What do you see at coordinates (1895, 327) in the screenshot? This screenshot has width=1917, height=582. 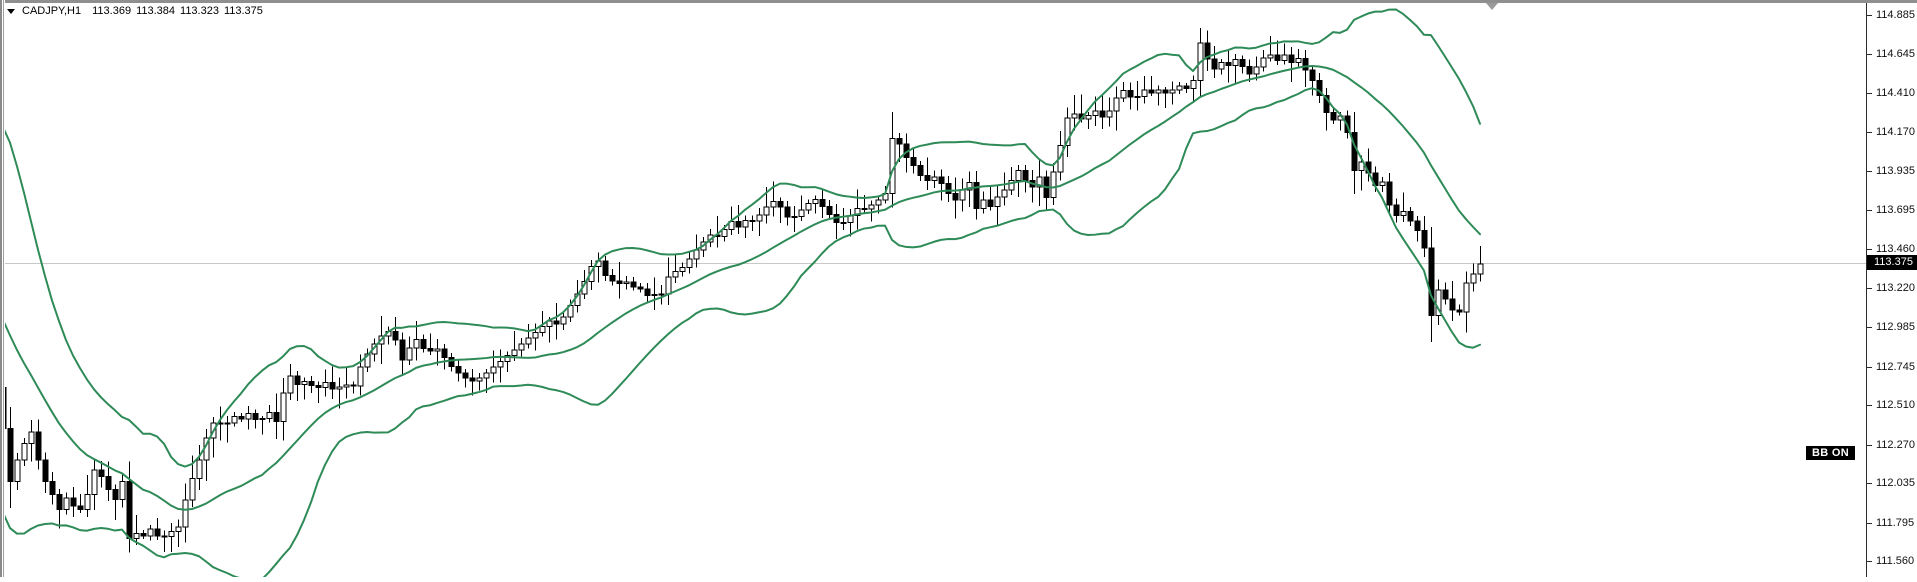 I see `price-axis-tick-label: 112.985` at bounding box center [1895, 327].